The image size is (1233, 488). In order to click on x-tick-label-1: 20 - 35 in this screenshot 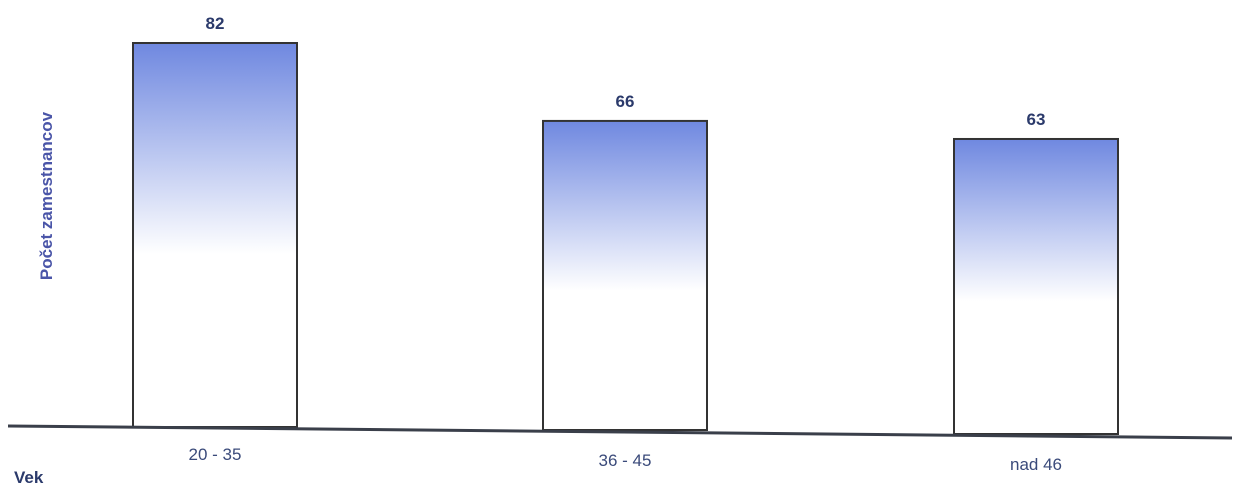, I will do `click(215, 454)`.